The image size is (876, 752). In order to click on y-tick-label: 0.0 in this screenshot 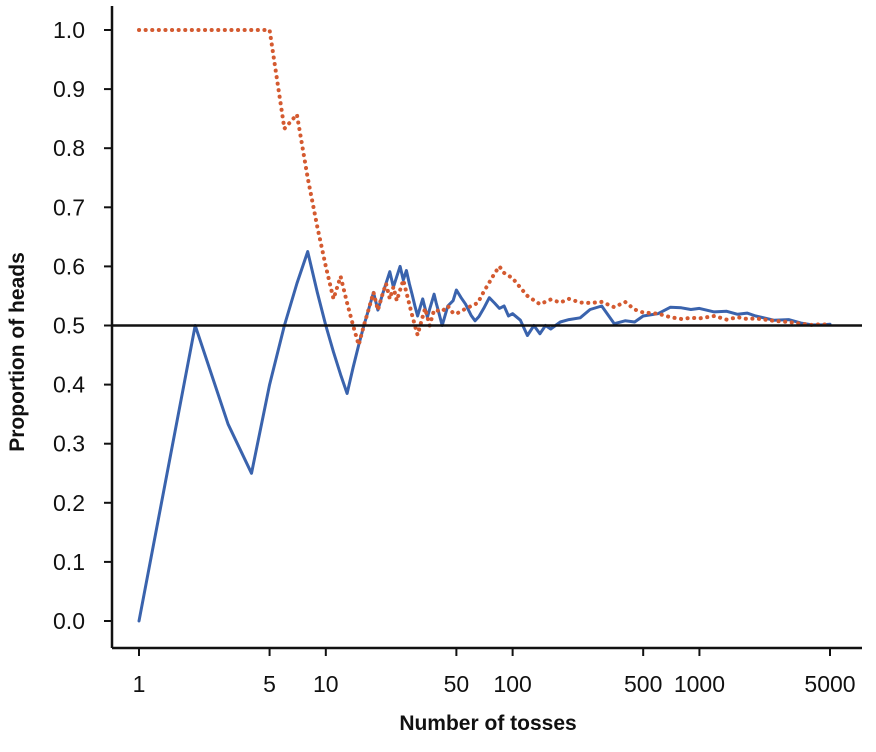, I will do `click(69, 621)`.